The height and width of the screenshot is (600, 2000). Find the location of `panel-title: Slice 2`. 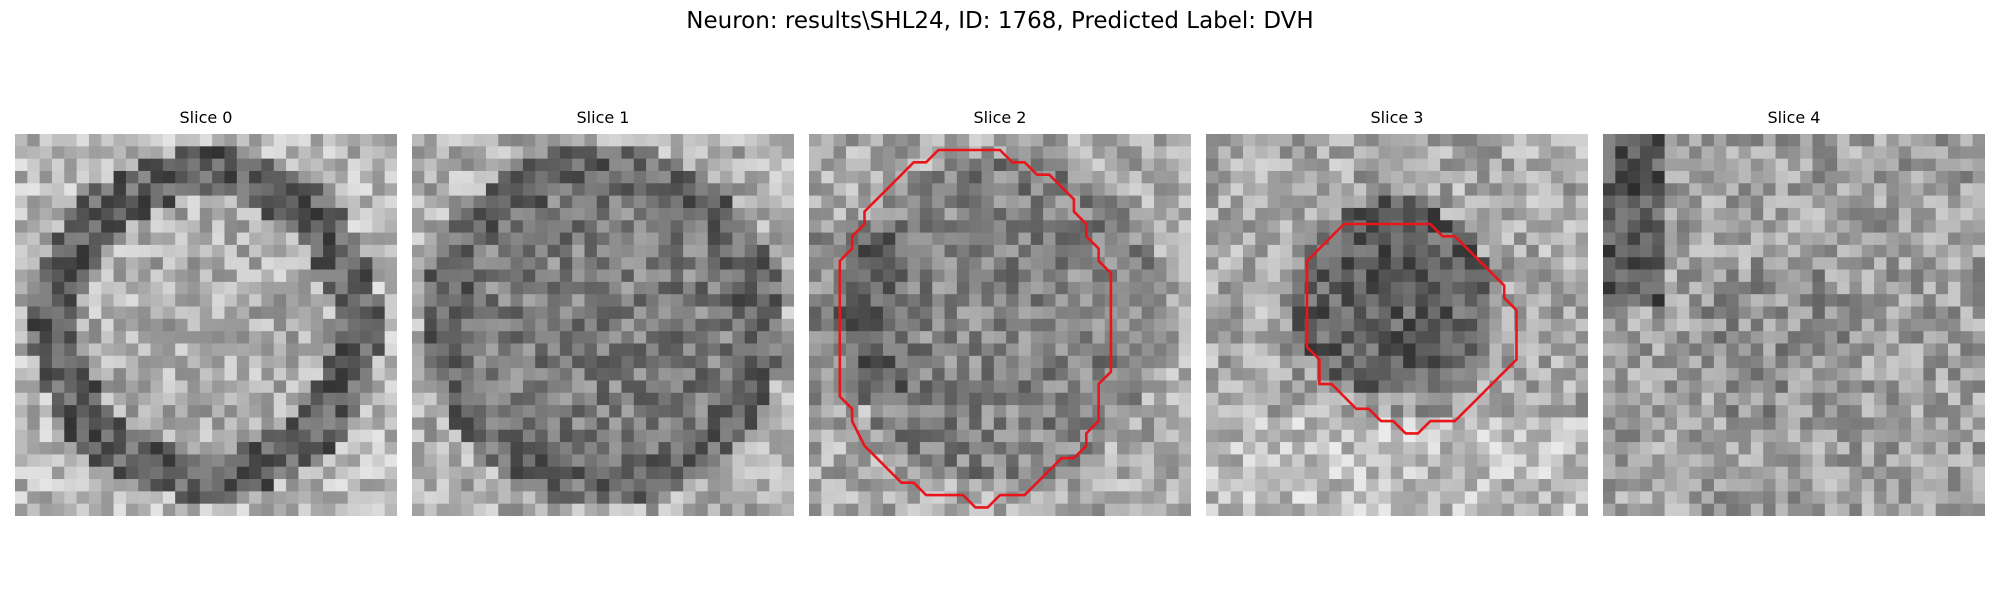

panel-title: Slice 2 is located at coordinates (1000, 117).